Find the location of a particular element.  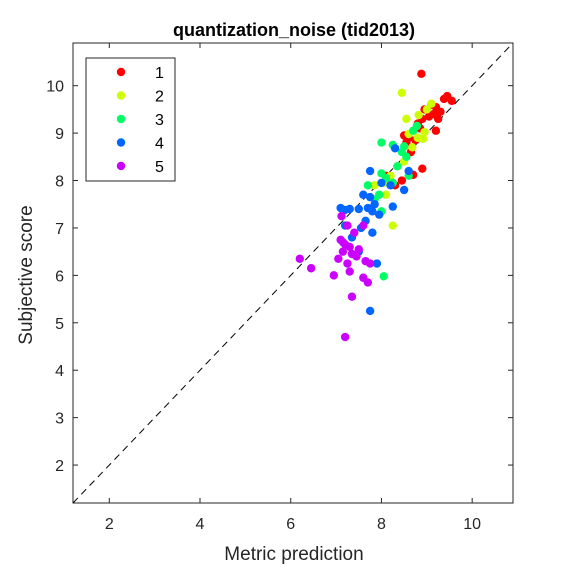

x-tick-label: 2 is located at coordinates (109, 524).